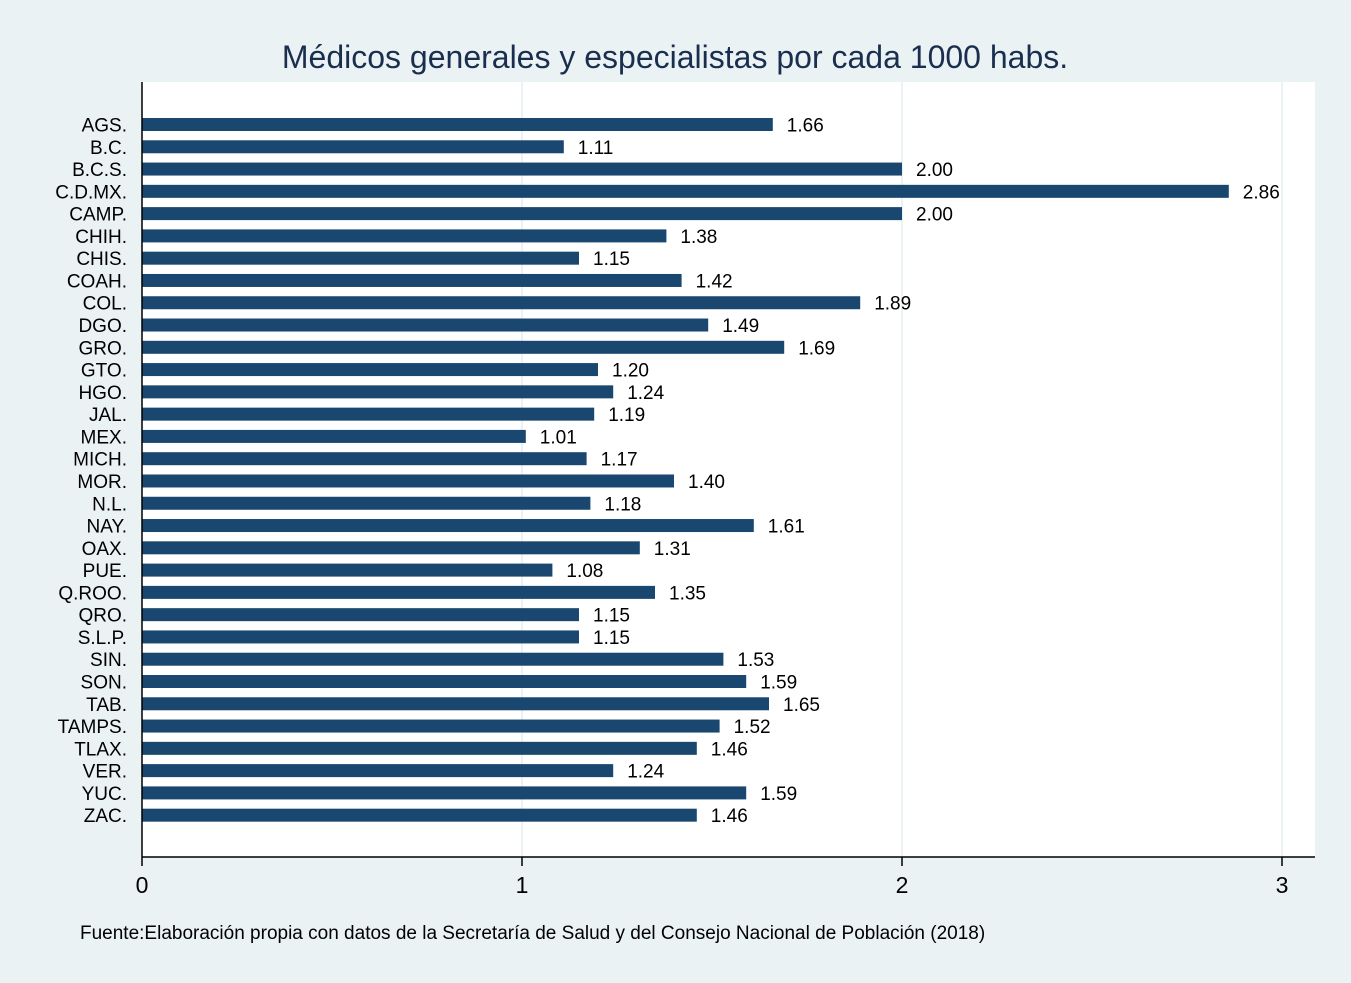  Describe the element at coordinates (104, 371) in the screenshot. I see `category-label: GTO.` at that location.